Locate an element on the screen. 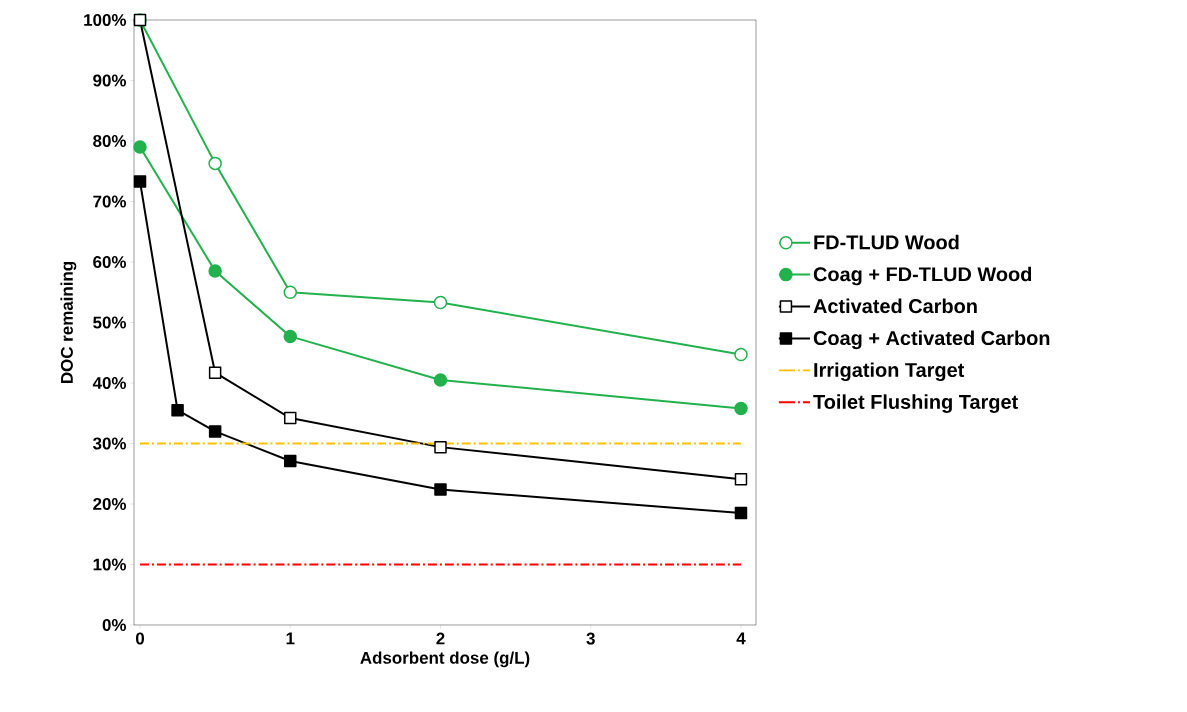 This screenshot has width=1187, height=712. legend-label: Toilet Flushing Target is located at coordinates (915, 403).